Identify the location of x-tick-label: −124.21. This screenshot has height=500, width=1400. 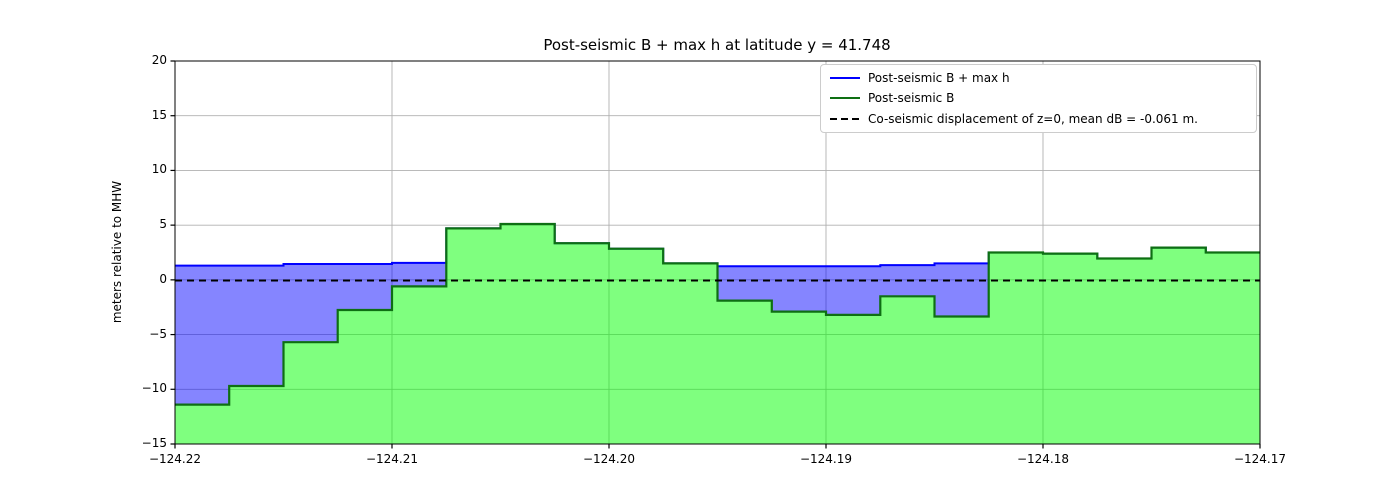
(392, 459).